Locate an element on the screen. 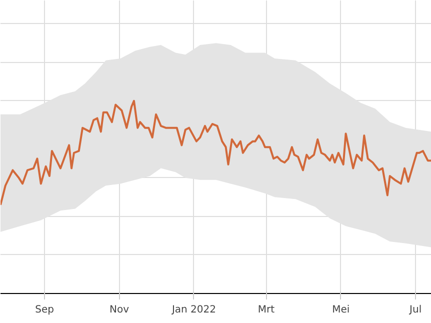  x-tick-label: Sep is located at coordinates (44, 310).